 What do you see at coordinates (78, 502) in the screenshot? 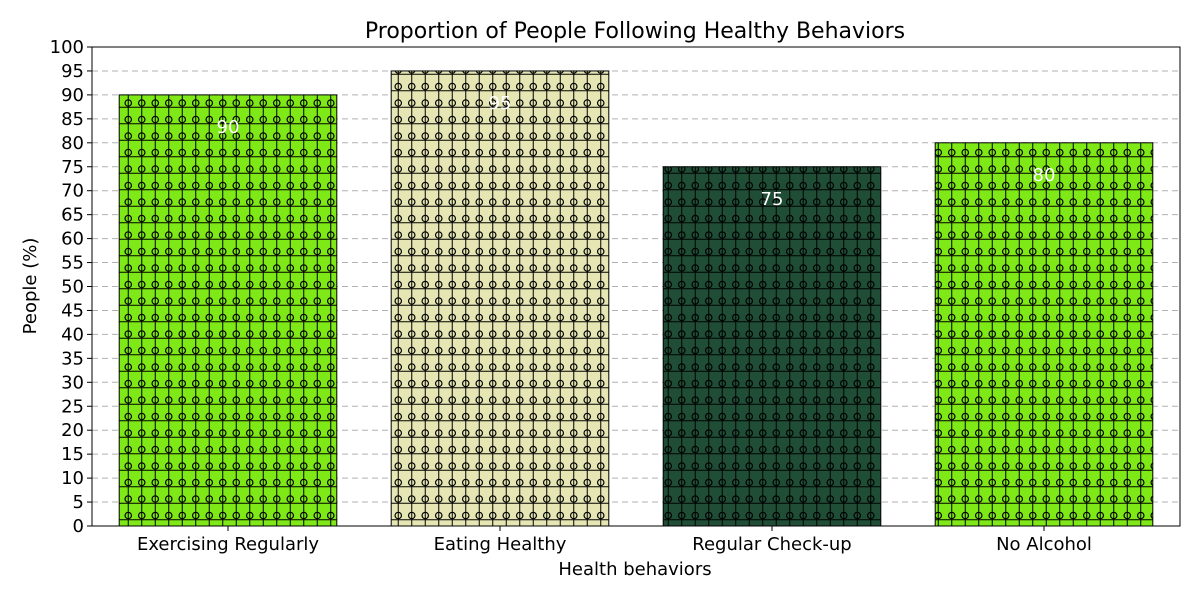
I see `y-tick-label: 5` at bounding box center [78, 502].